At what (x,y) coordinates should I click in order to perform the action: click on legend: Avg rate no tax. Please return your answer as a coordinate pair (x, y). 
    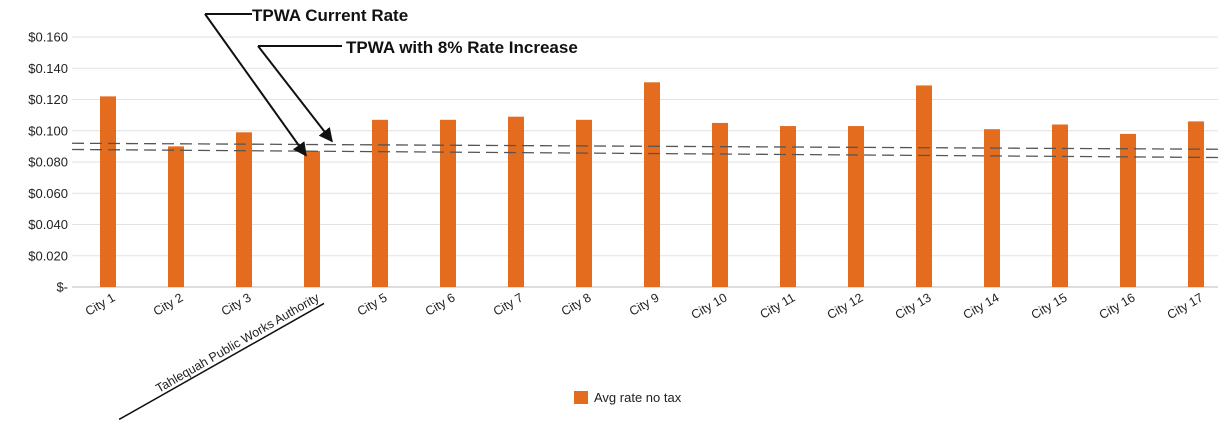
    Looking at the image, I should click on (628, 397).